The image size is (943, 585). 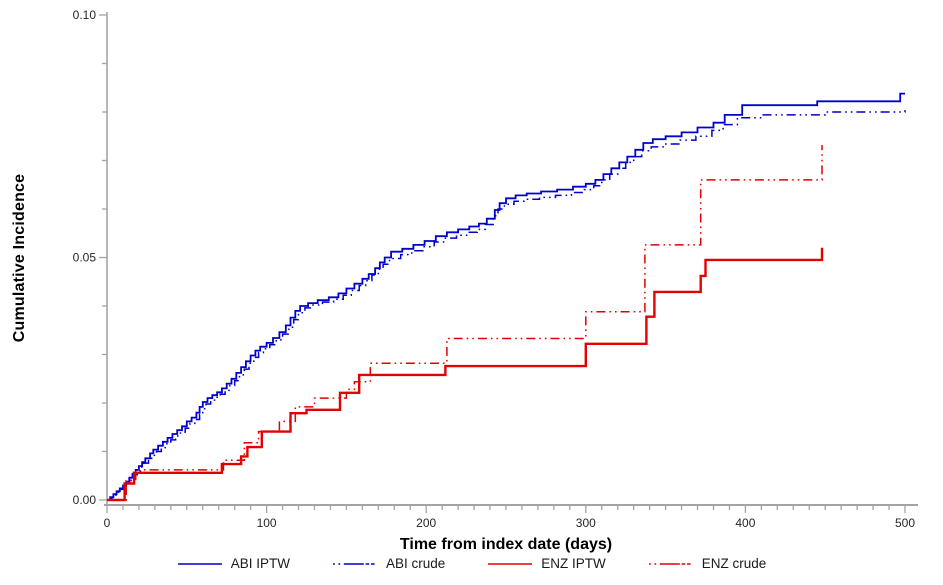 I want to click on legend-label-enz-crude: ENZ crude, so click(x=734, y=563).